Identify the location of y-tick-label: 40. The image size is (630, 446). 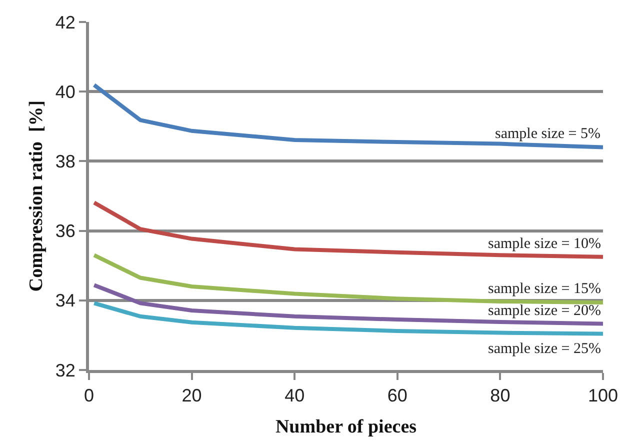
(65, 92).